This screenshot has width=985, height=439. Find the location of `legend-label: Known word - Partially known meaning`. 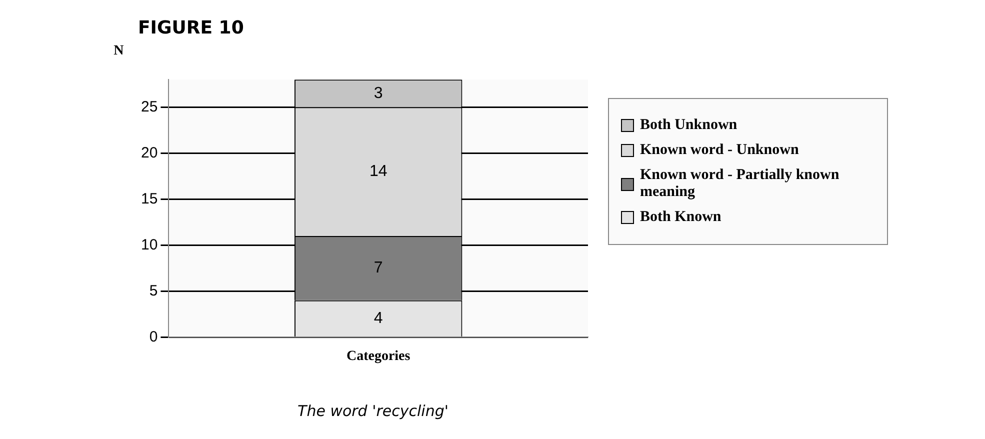

legend-label: Known word - Partially known meaning is located at coordinates (740, 184).